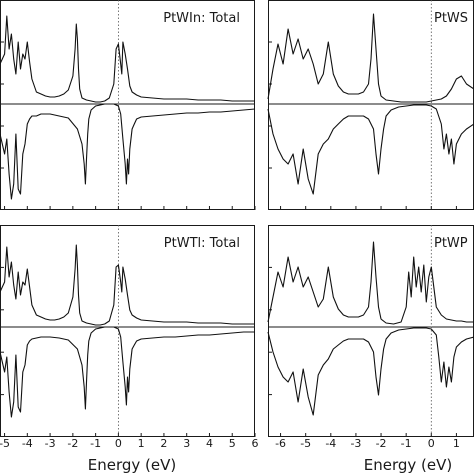  I want to click on x-axis-title-left: Energy (eV), so click(132, 465).